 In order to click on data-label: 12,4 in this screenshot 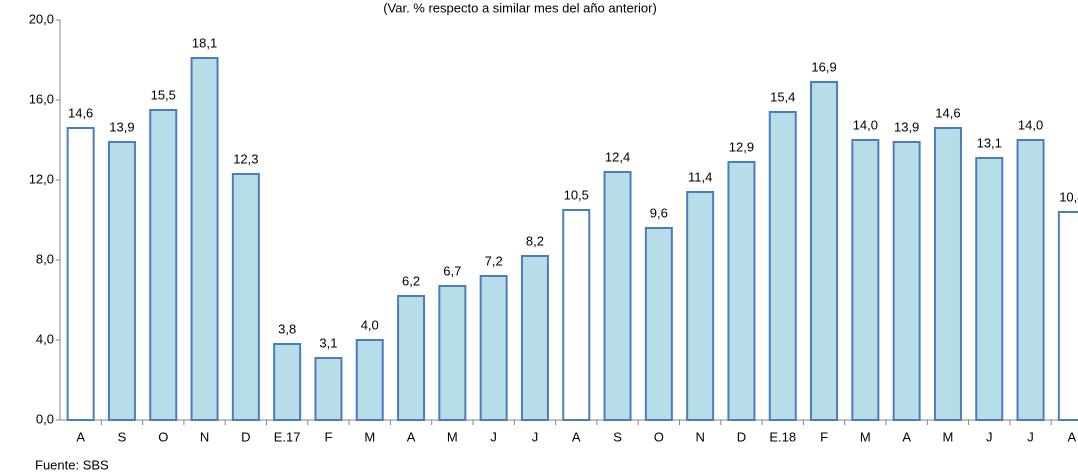, I will do `click(617, 156)`.